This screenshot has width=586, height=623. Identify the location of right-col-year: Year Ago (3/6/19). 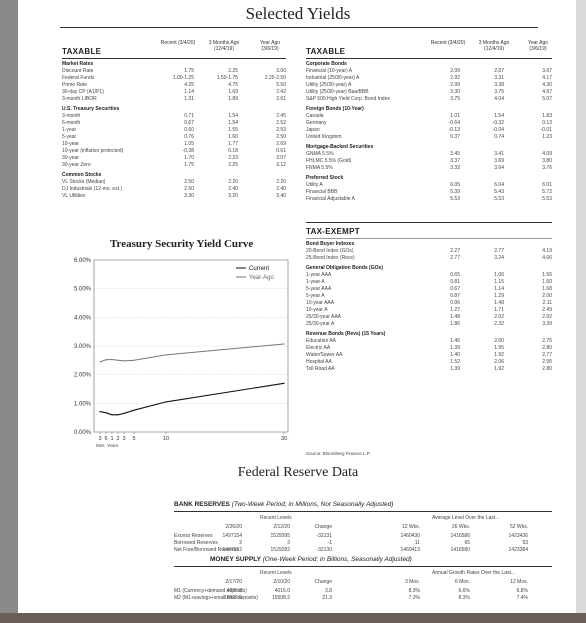
(538, 46).